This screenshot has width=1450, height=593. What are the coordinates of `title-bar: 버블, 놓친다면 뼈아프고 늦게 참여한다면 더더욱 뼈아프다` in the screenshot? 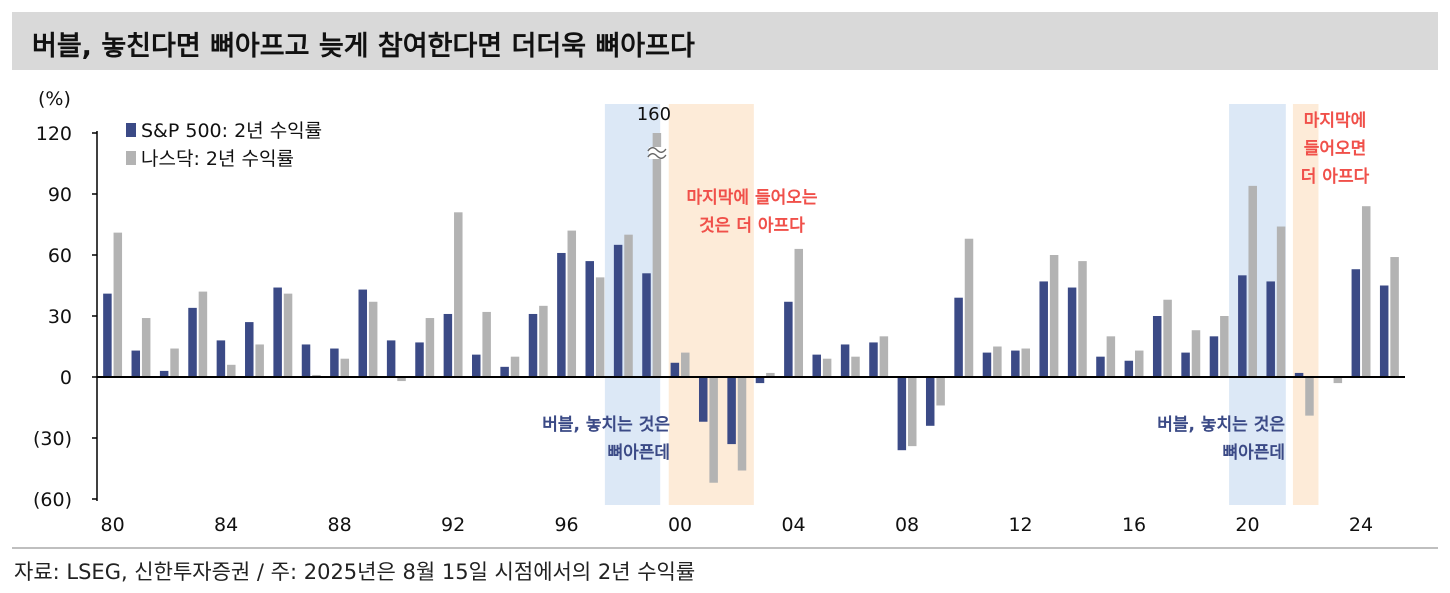 It's located at (725, 41).